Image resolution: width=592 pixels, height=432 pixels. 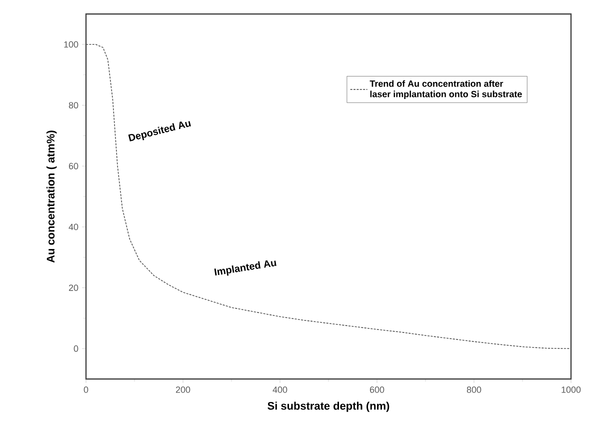 I want to click on y-tick-label: 0, so click(x=76, y=348).